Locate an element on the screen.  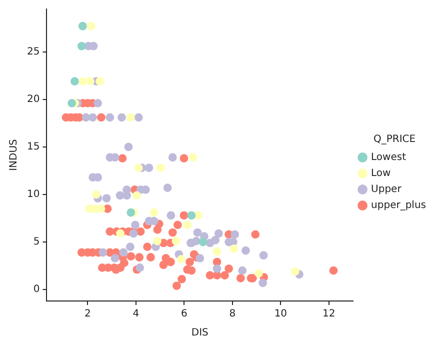
x-axis-title: DIS is located at coordinates (199, 333).